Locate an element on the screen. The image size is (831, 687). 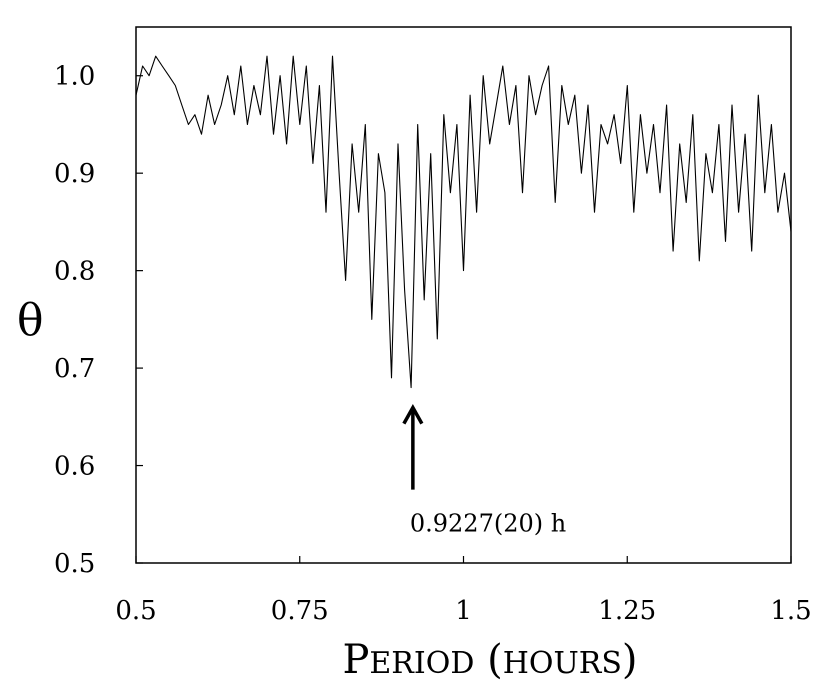
annotation-arrow-head is located at coordinates (413, 414).